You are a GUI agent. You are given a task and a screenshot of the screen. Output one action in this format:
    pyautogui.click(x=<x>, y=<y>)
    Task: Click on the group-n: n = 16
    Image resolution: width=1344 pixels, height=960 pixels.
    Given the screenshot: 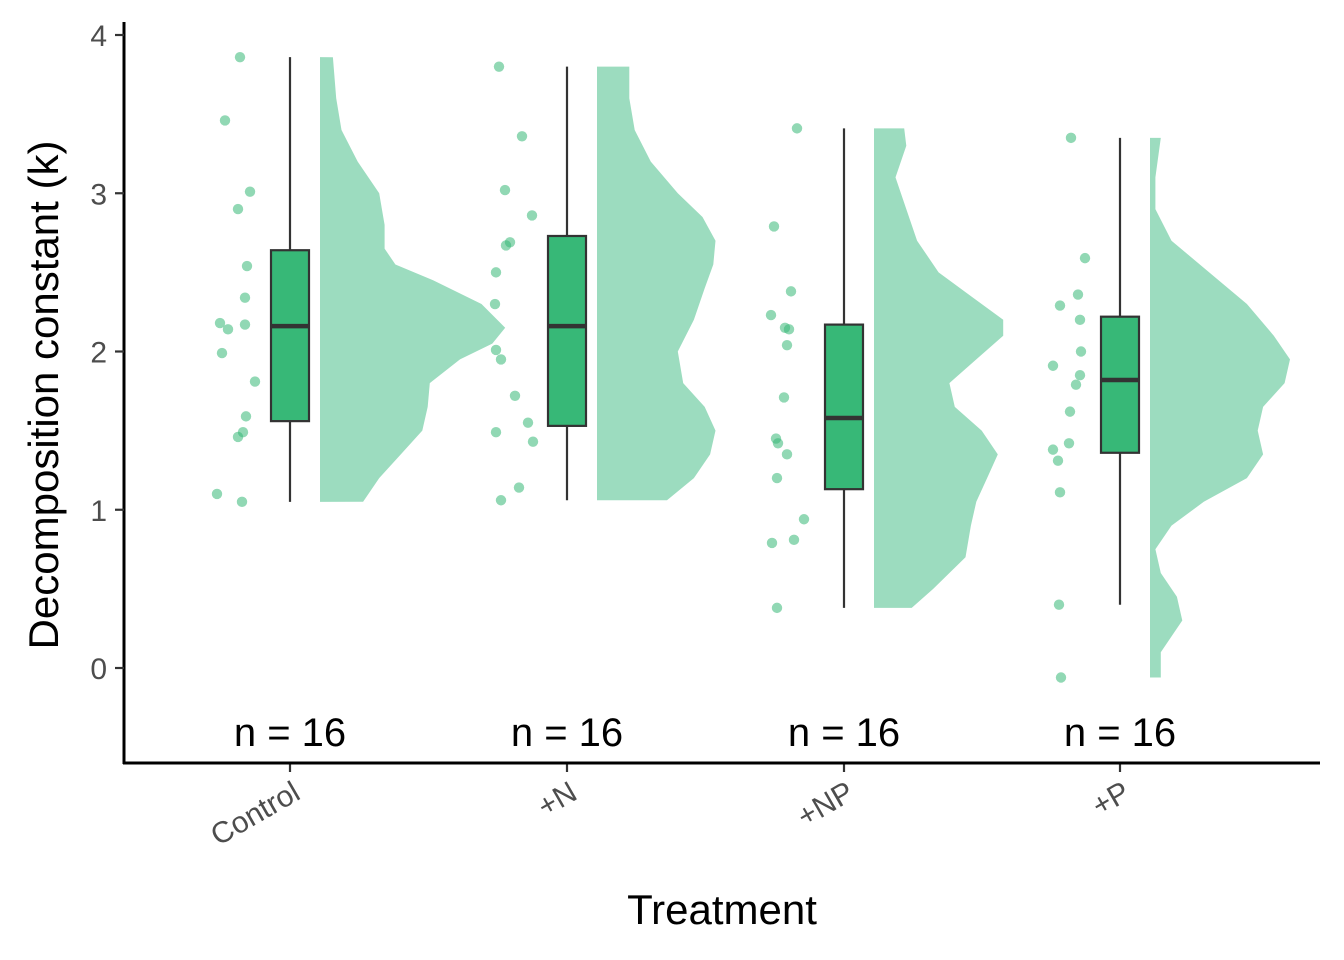 What is the action you would take?
    pyautogui.click(x=602, y=408)
    